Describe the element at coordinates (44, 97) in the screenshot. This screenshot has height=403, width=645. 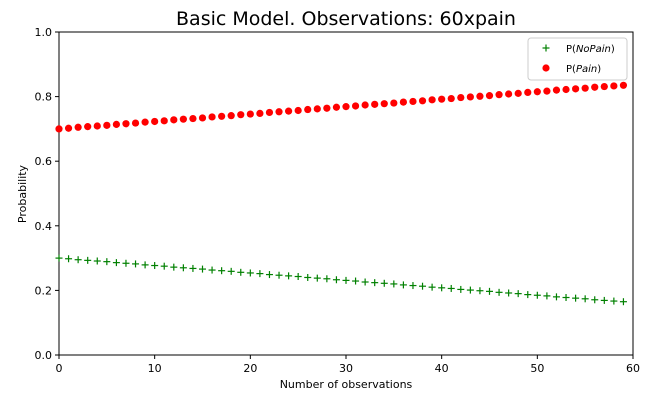
I see `y-tick-label: 0.8` at that location.